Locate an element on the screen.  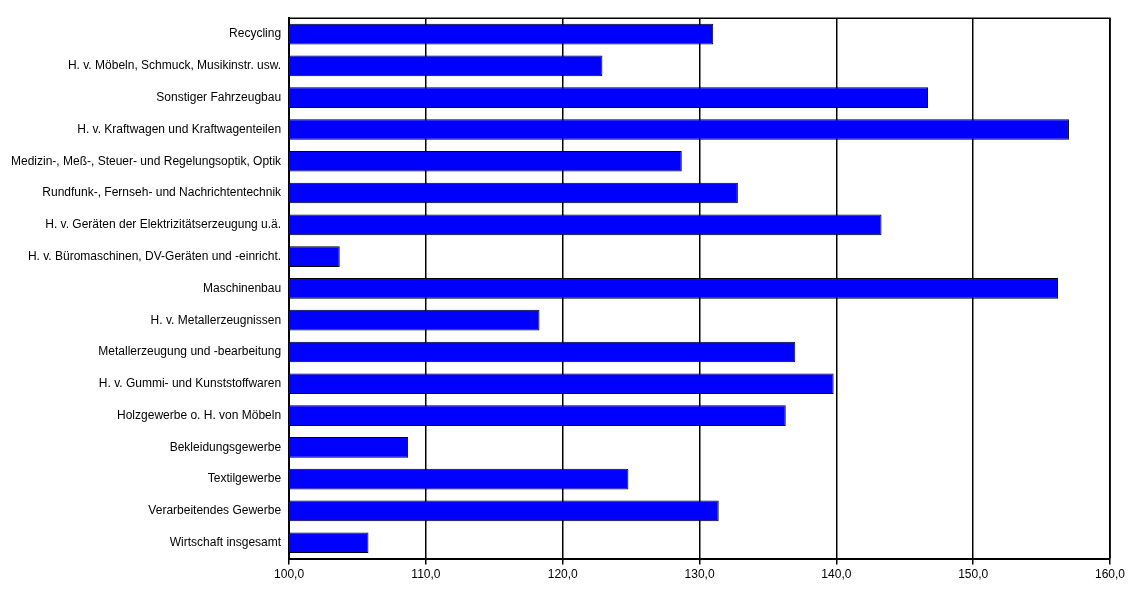
y-tick-label: H. v. Geräten der Elektrizitätserzeugung u.ä. is located at coordinates (163, 224).